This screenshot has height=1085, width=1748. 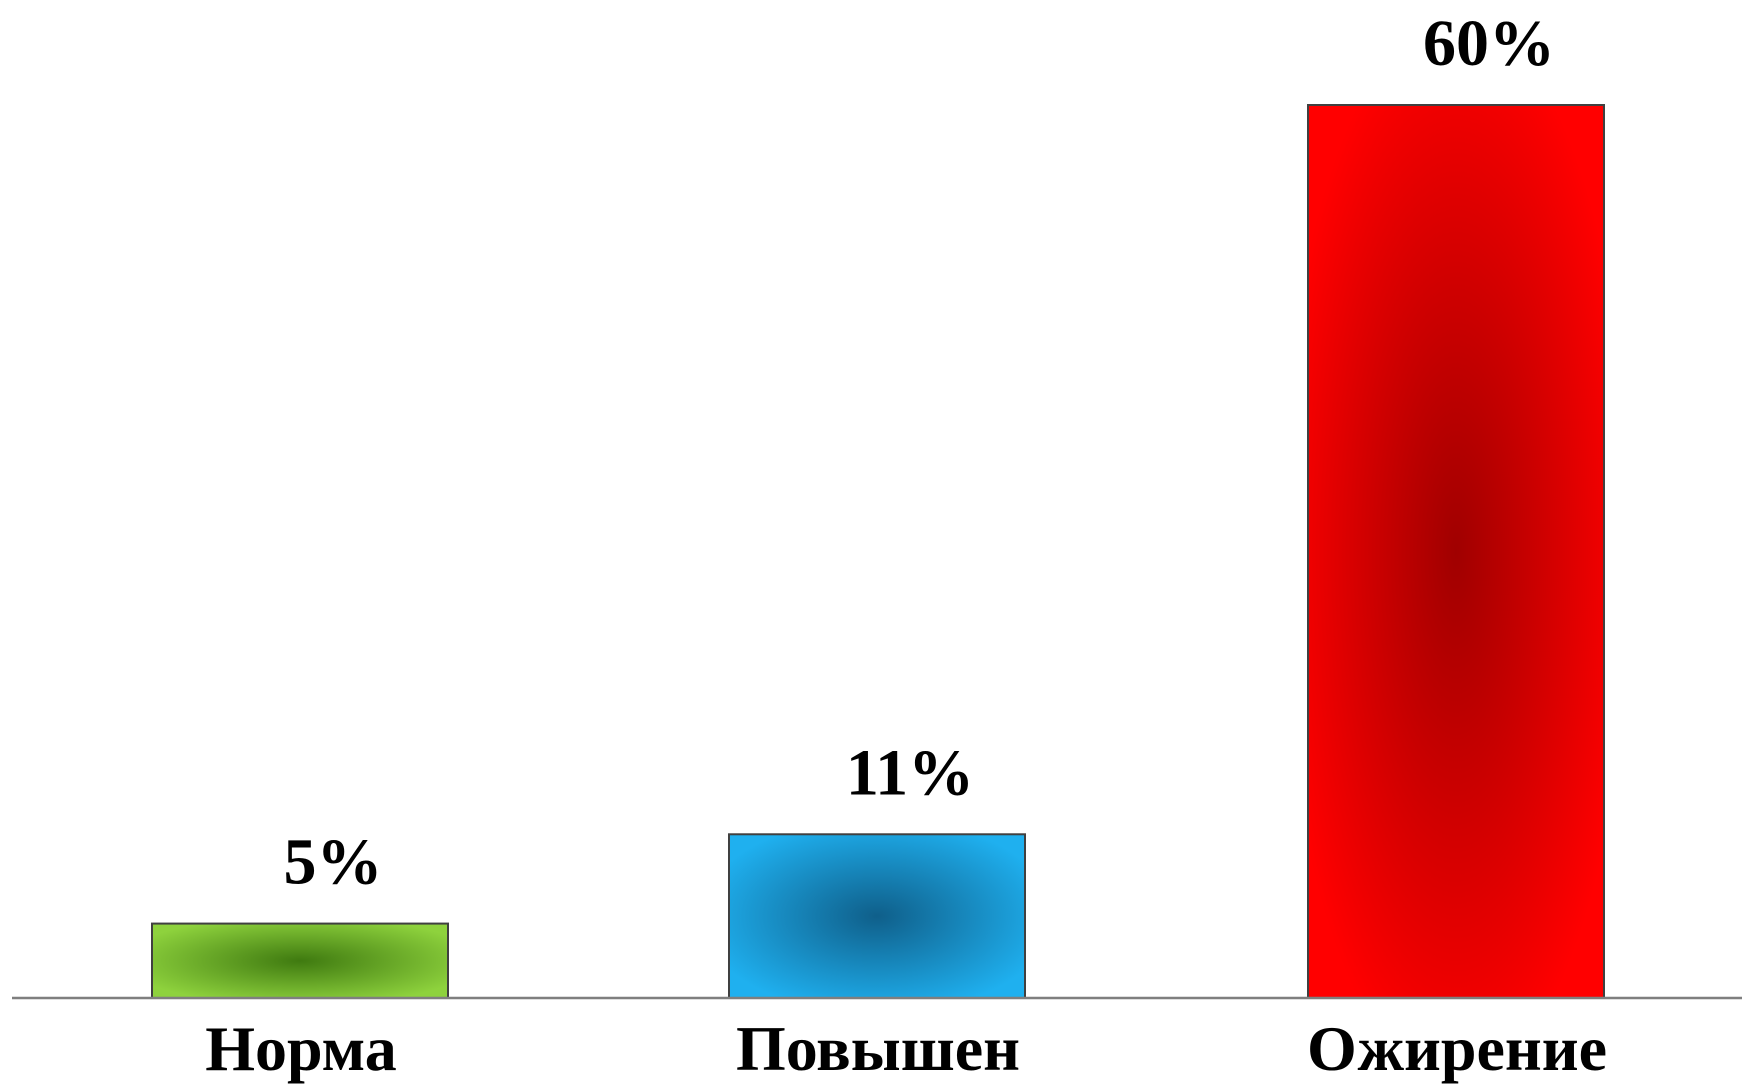 What do you see at coordinates (910, 772) in the screenshot?
I see `data-label-2: 11%` at bounding box center [910, 772].